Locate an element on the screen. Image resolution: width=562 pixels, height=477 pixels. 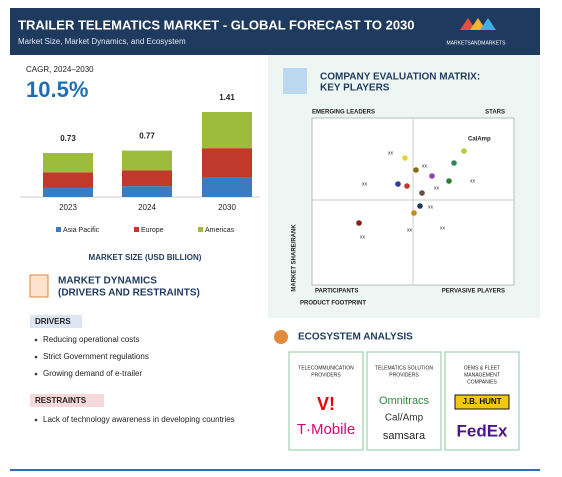
chart-title: MARKET SIZE (USD BILLION) is located at coordinates (145, 257).